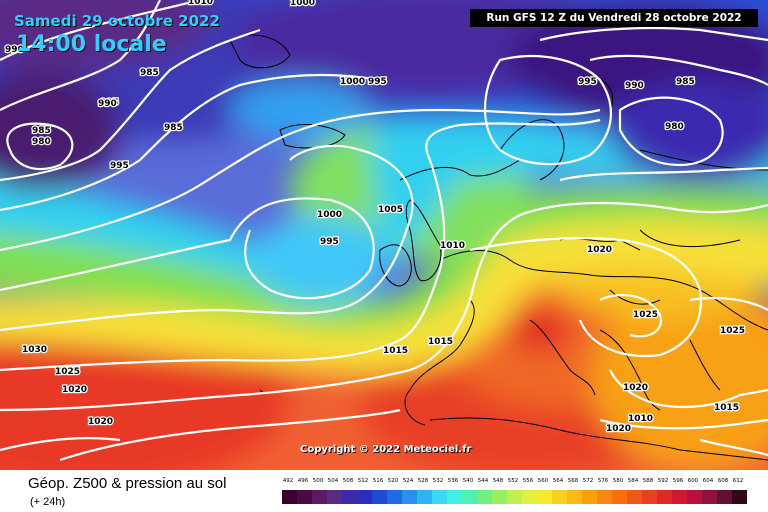 The height and width of the screenshot is (512, 768). What do you see at coordinates (34, 350) in the screenshot?
I see `svg-text: 1030` at bounding box center [34, 350].